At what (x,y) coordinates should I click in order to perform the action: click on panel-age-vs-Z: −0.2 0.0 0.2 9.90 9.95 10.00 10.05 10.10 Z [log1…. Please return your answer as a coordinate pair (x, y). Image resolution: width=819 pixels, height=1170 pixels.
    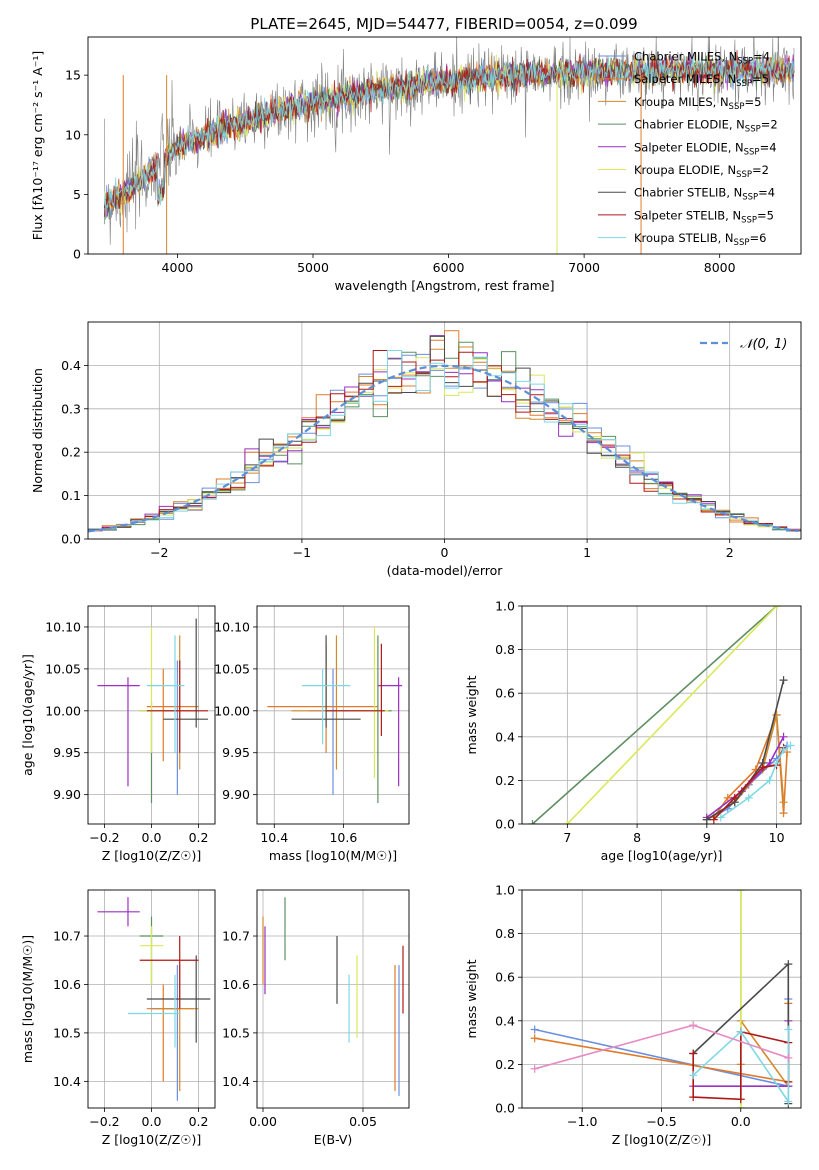
    Looking at the image, I should click on (118, 734).